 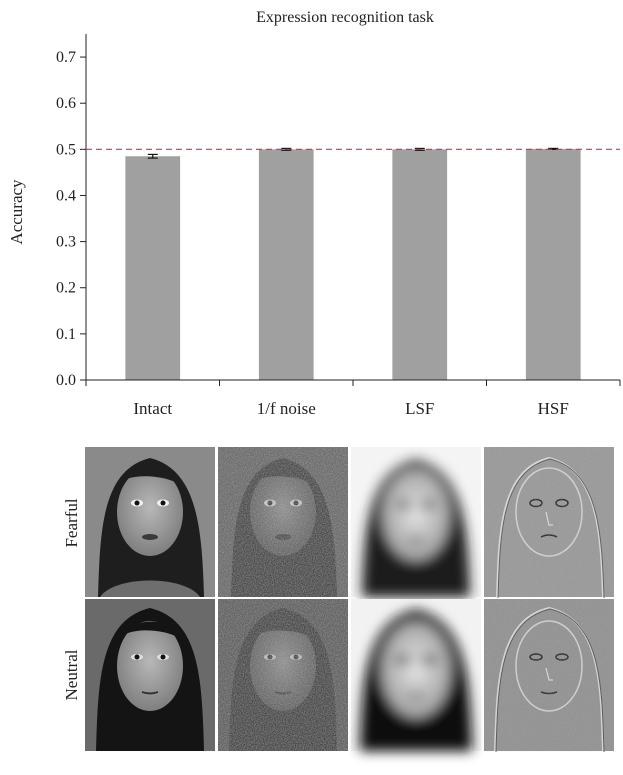 I want to click on y-axis: 0.0 0.1 0.2 0.3 0.4 0.5 0.6 0.7, so click(x=71, y=211).